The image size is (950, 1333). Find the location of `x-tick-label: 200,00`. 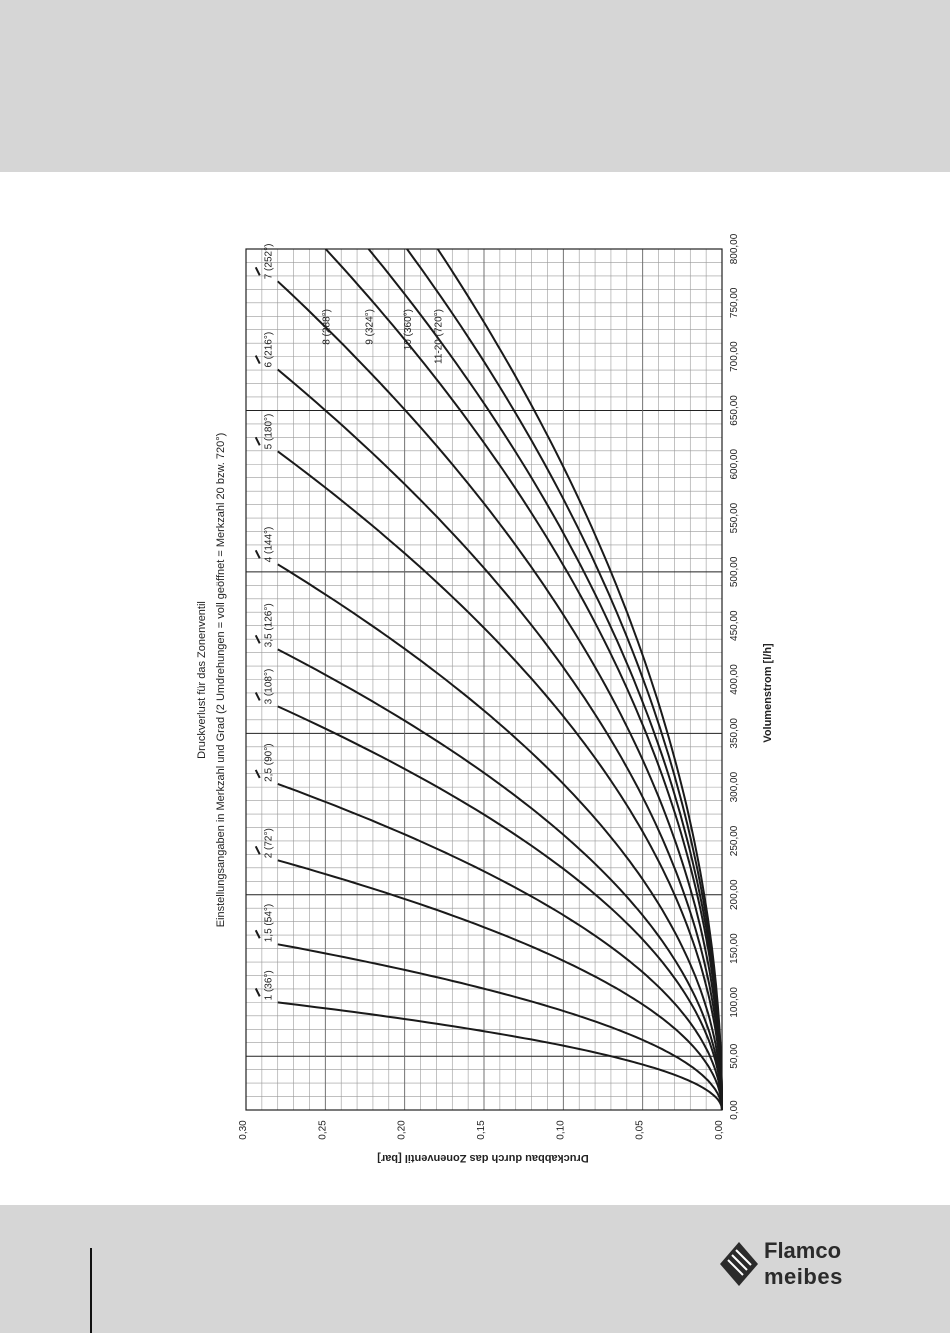

x-tick-label: 200,00 is located at coordinates (734, 894).